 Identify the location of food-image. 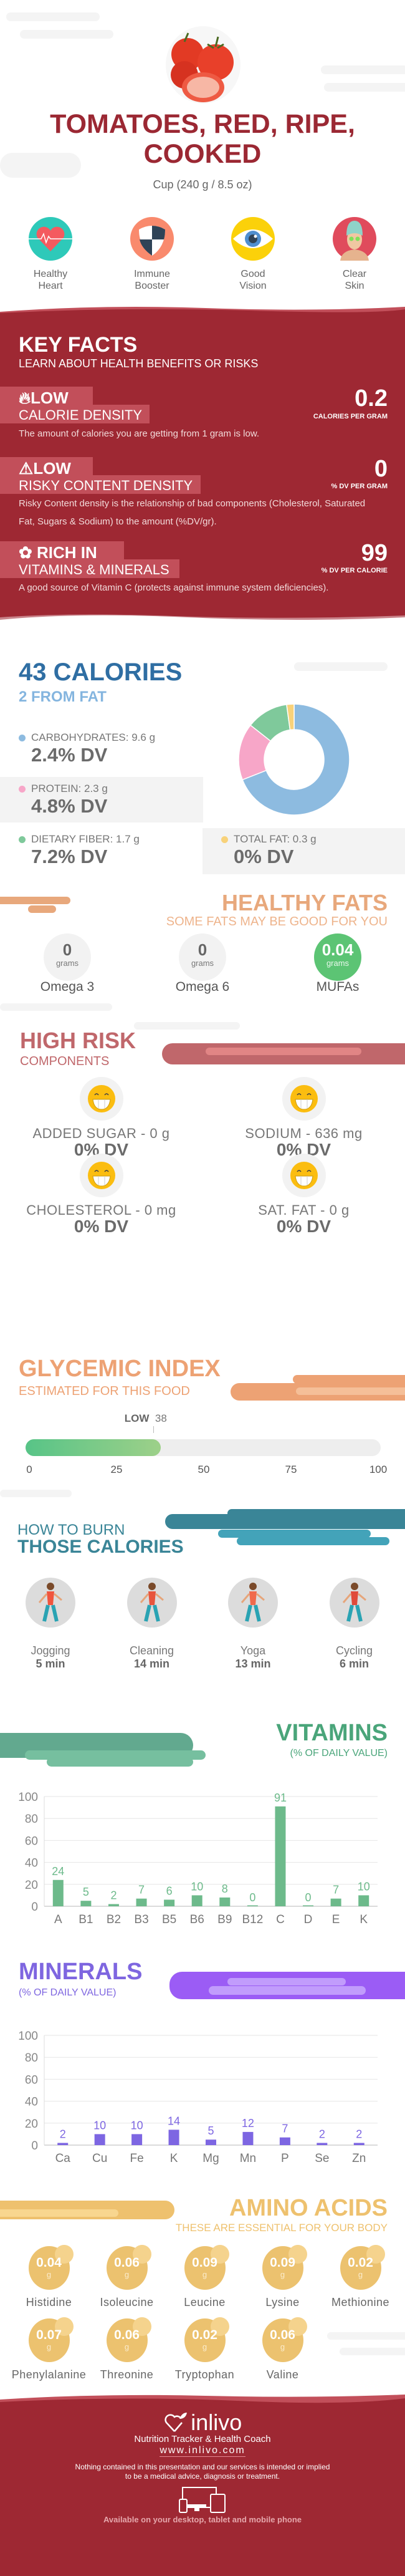
(204, 65).